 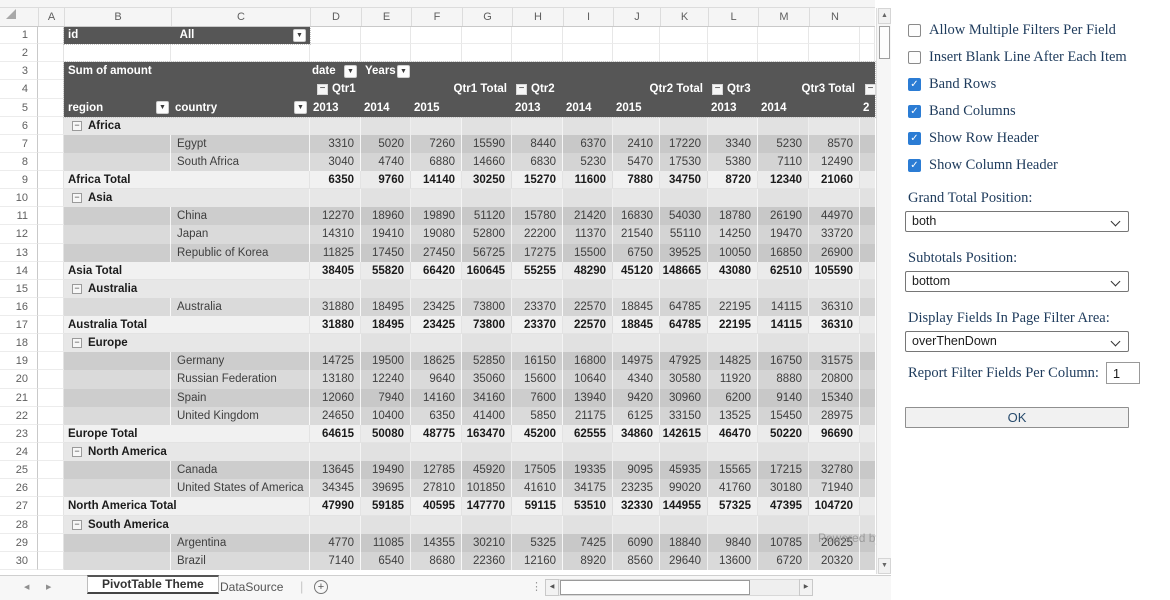 What do you see at coordinates (735, 306) in the screenshot?
I see `cell-L16: 22195` at bounding box center [735, 306].